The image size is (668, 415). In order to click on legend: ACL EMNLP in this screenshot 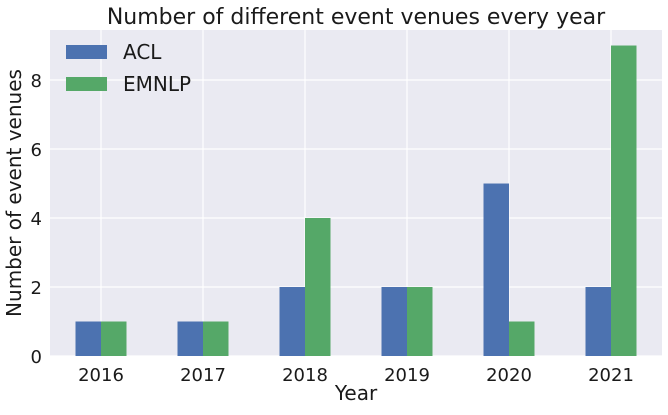, I will do `click(128, 68)`.